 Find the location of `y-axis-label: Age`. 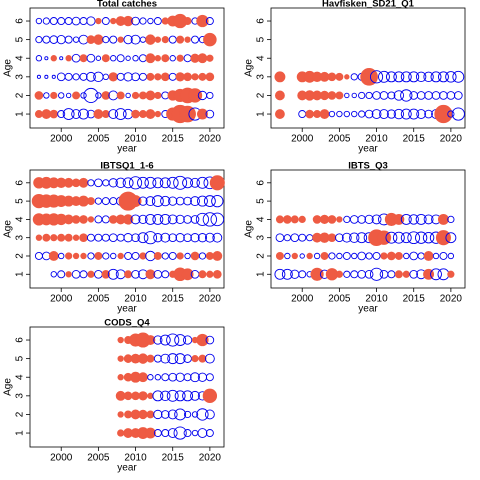

y-axis-label: Age is located at coordinates (249, 68).